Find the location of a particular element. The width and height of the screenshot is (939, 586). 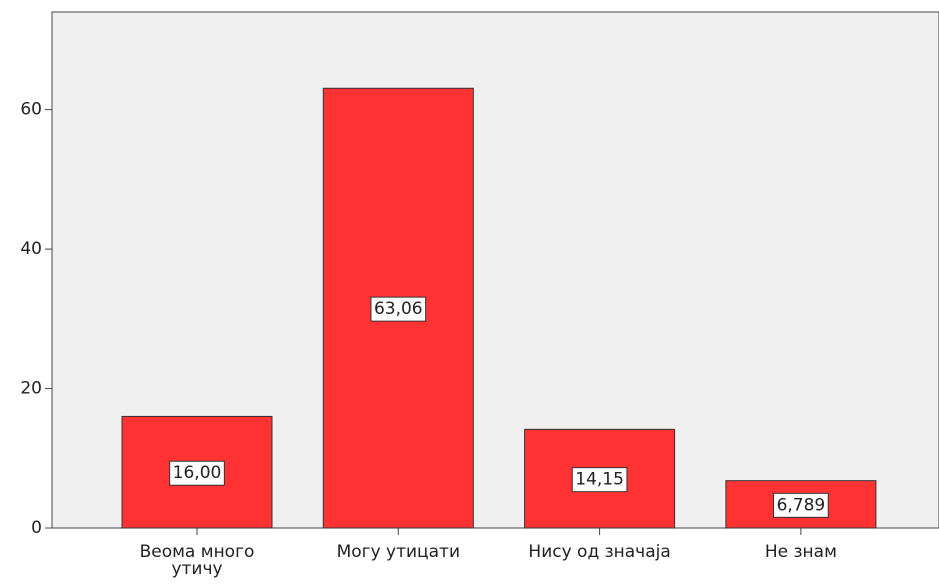

value-label: 6,789 is located at coordinates (801, 505).